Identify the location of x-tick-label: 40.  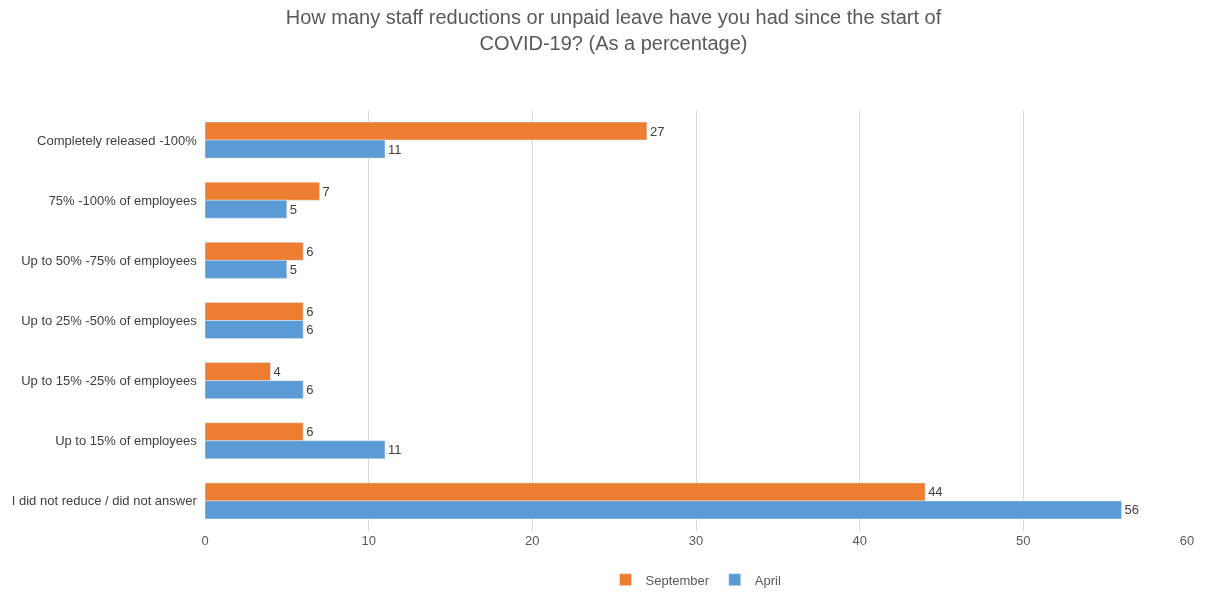
(859, 540).